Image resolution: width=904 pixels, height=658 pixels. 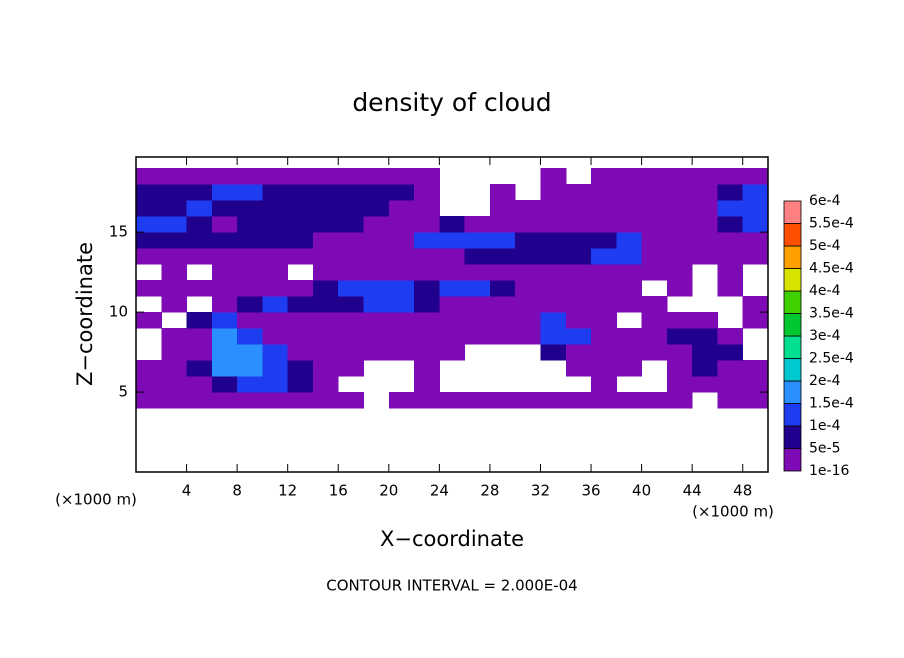 What do you see at coordinates (118, 232) in the screenshot?
I see `y-tick-label: 15` at bounding box center [118, 232].